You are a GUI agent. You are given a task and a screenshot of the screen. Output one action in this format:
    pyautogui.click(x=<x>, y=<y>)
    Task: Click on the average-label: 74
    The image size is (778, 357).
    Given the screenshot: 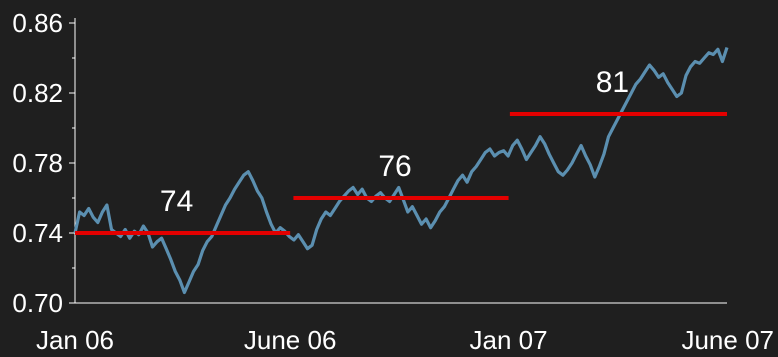 What is the action you would take?
    pyautogui.click(x=176, y=201)
    